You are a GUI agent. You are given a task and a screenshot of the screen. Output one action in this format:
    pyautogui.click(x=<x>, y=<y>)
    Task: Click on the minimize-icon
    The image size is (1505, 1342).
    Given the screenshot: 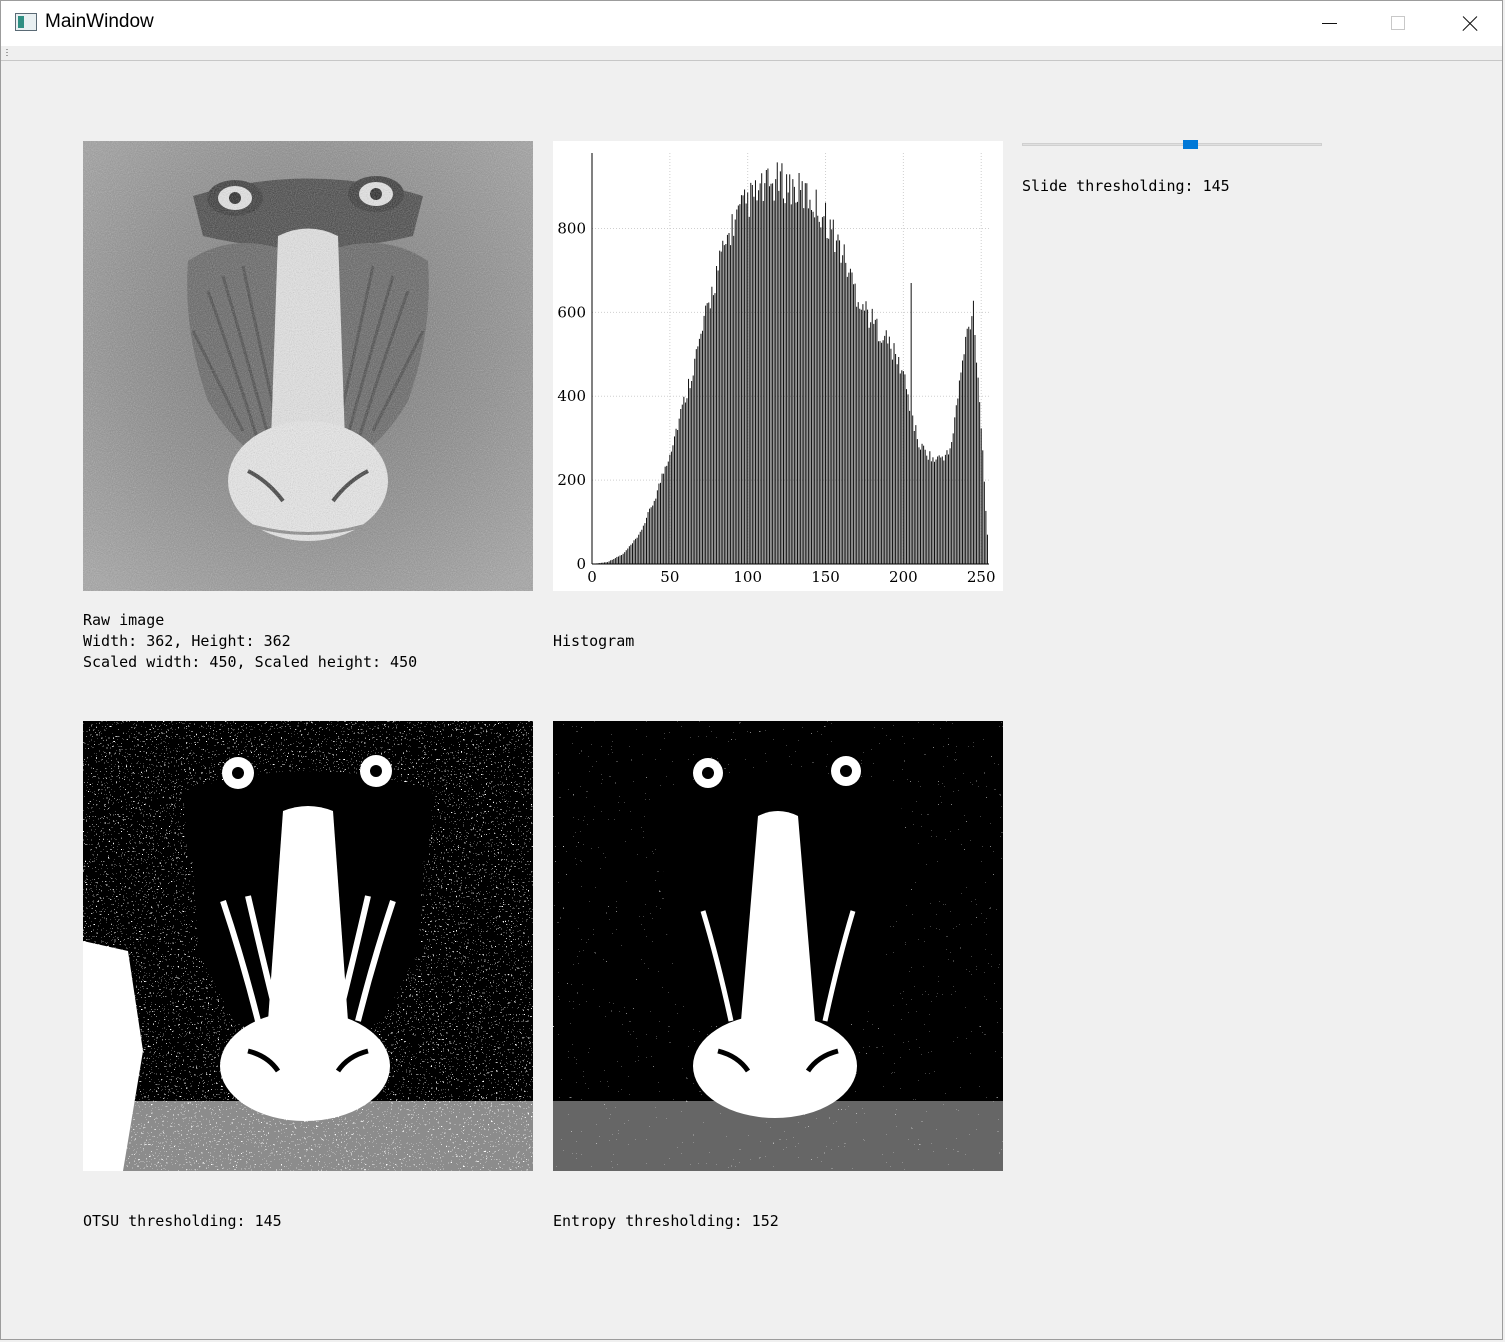 What is the action you would take?
    pyautogui.click(x=1330, y=23)
    